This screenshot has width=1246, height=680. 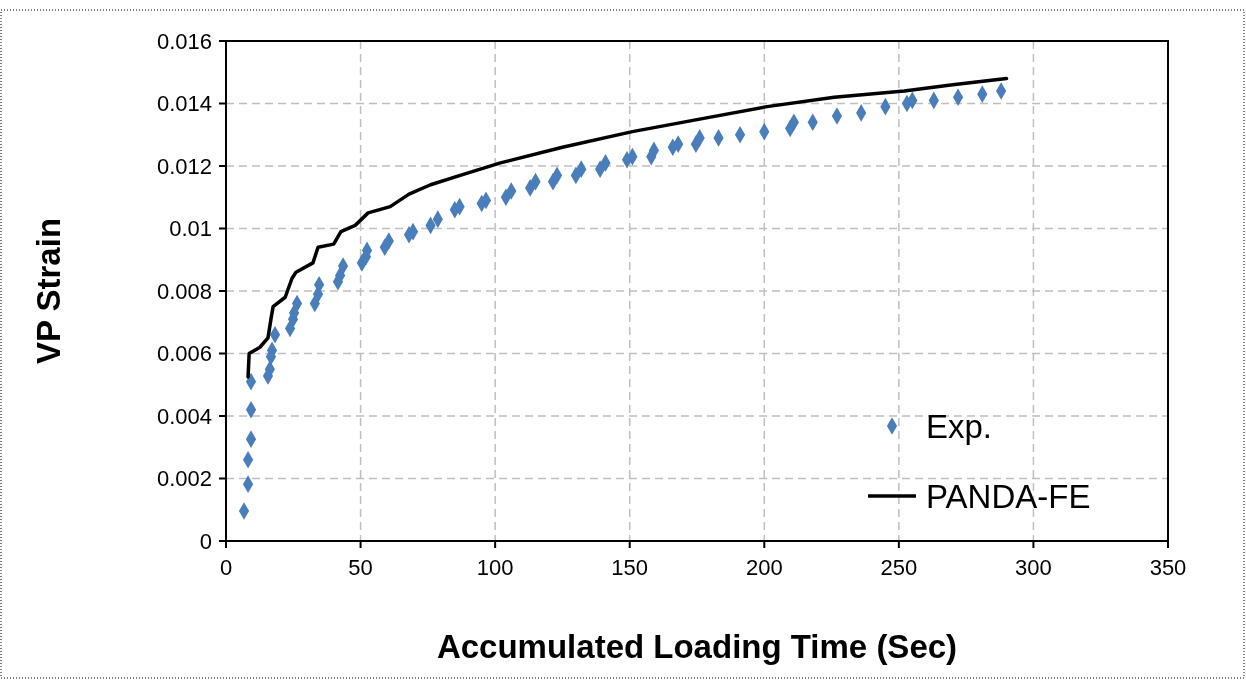 What do you see at coordinates (959, 426) in the screenshot?
I see `legend-label: Exp.` at bounding box center [959, 426].